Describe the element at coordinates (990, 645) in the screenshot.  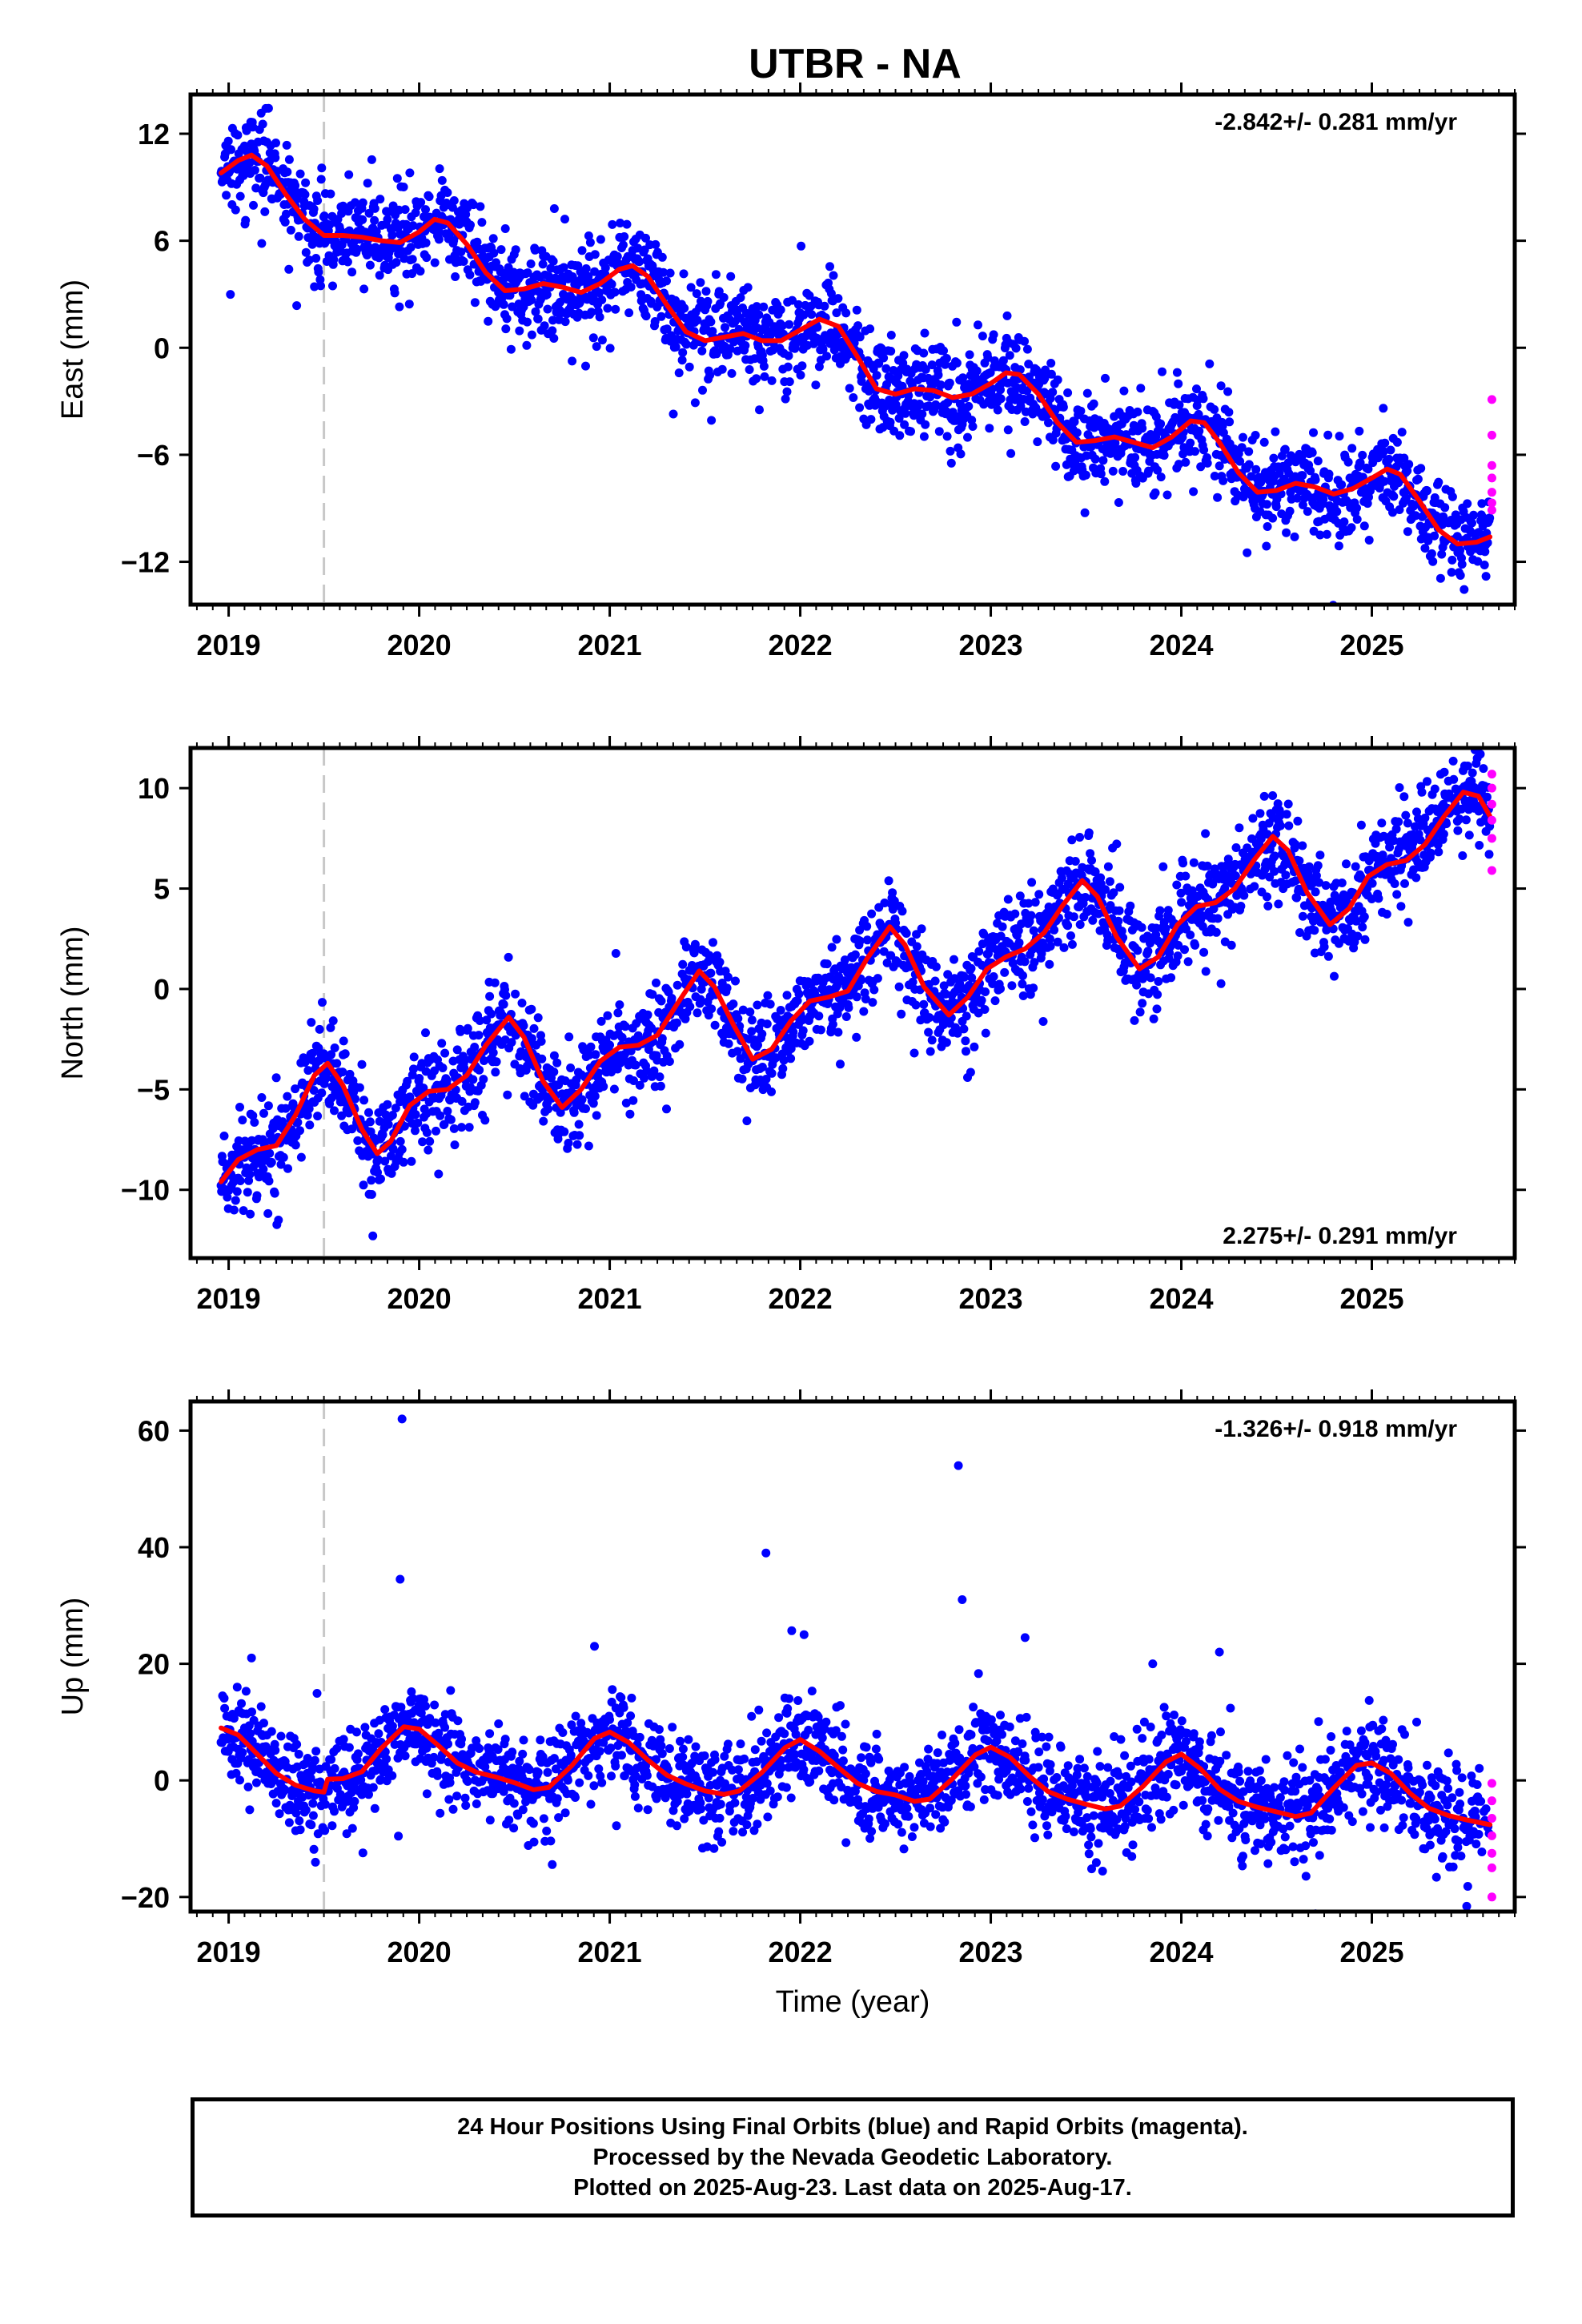
I see `x-tick-label: 2023` at that location.